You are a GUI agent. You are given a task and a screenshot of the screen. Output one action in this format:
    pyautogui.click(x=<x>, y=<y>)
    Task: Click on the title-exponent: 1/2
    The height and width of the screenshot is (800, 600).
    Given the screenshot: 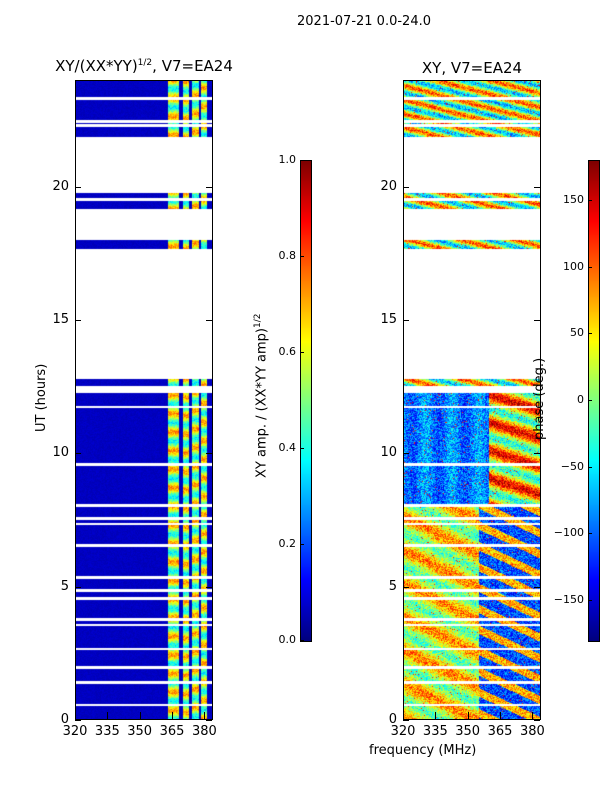 What is the action you would take?
    pyautogui.click(x=145, y=63)
    